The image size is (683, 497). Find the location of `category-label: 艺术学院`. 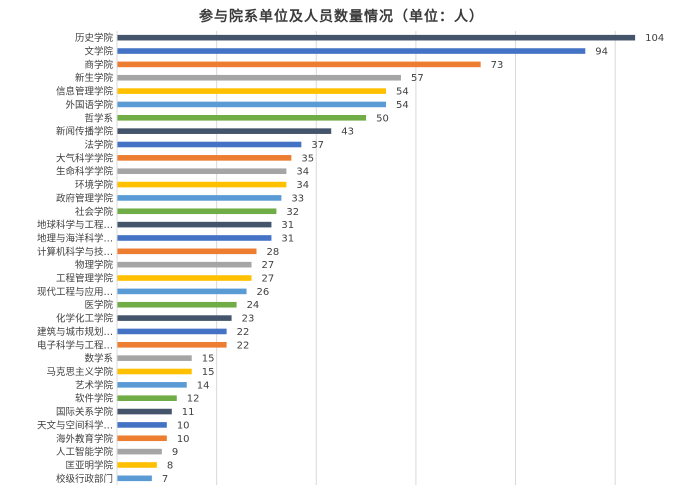

category-label: 艺术学院 is located at coordinates (94, 385).